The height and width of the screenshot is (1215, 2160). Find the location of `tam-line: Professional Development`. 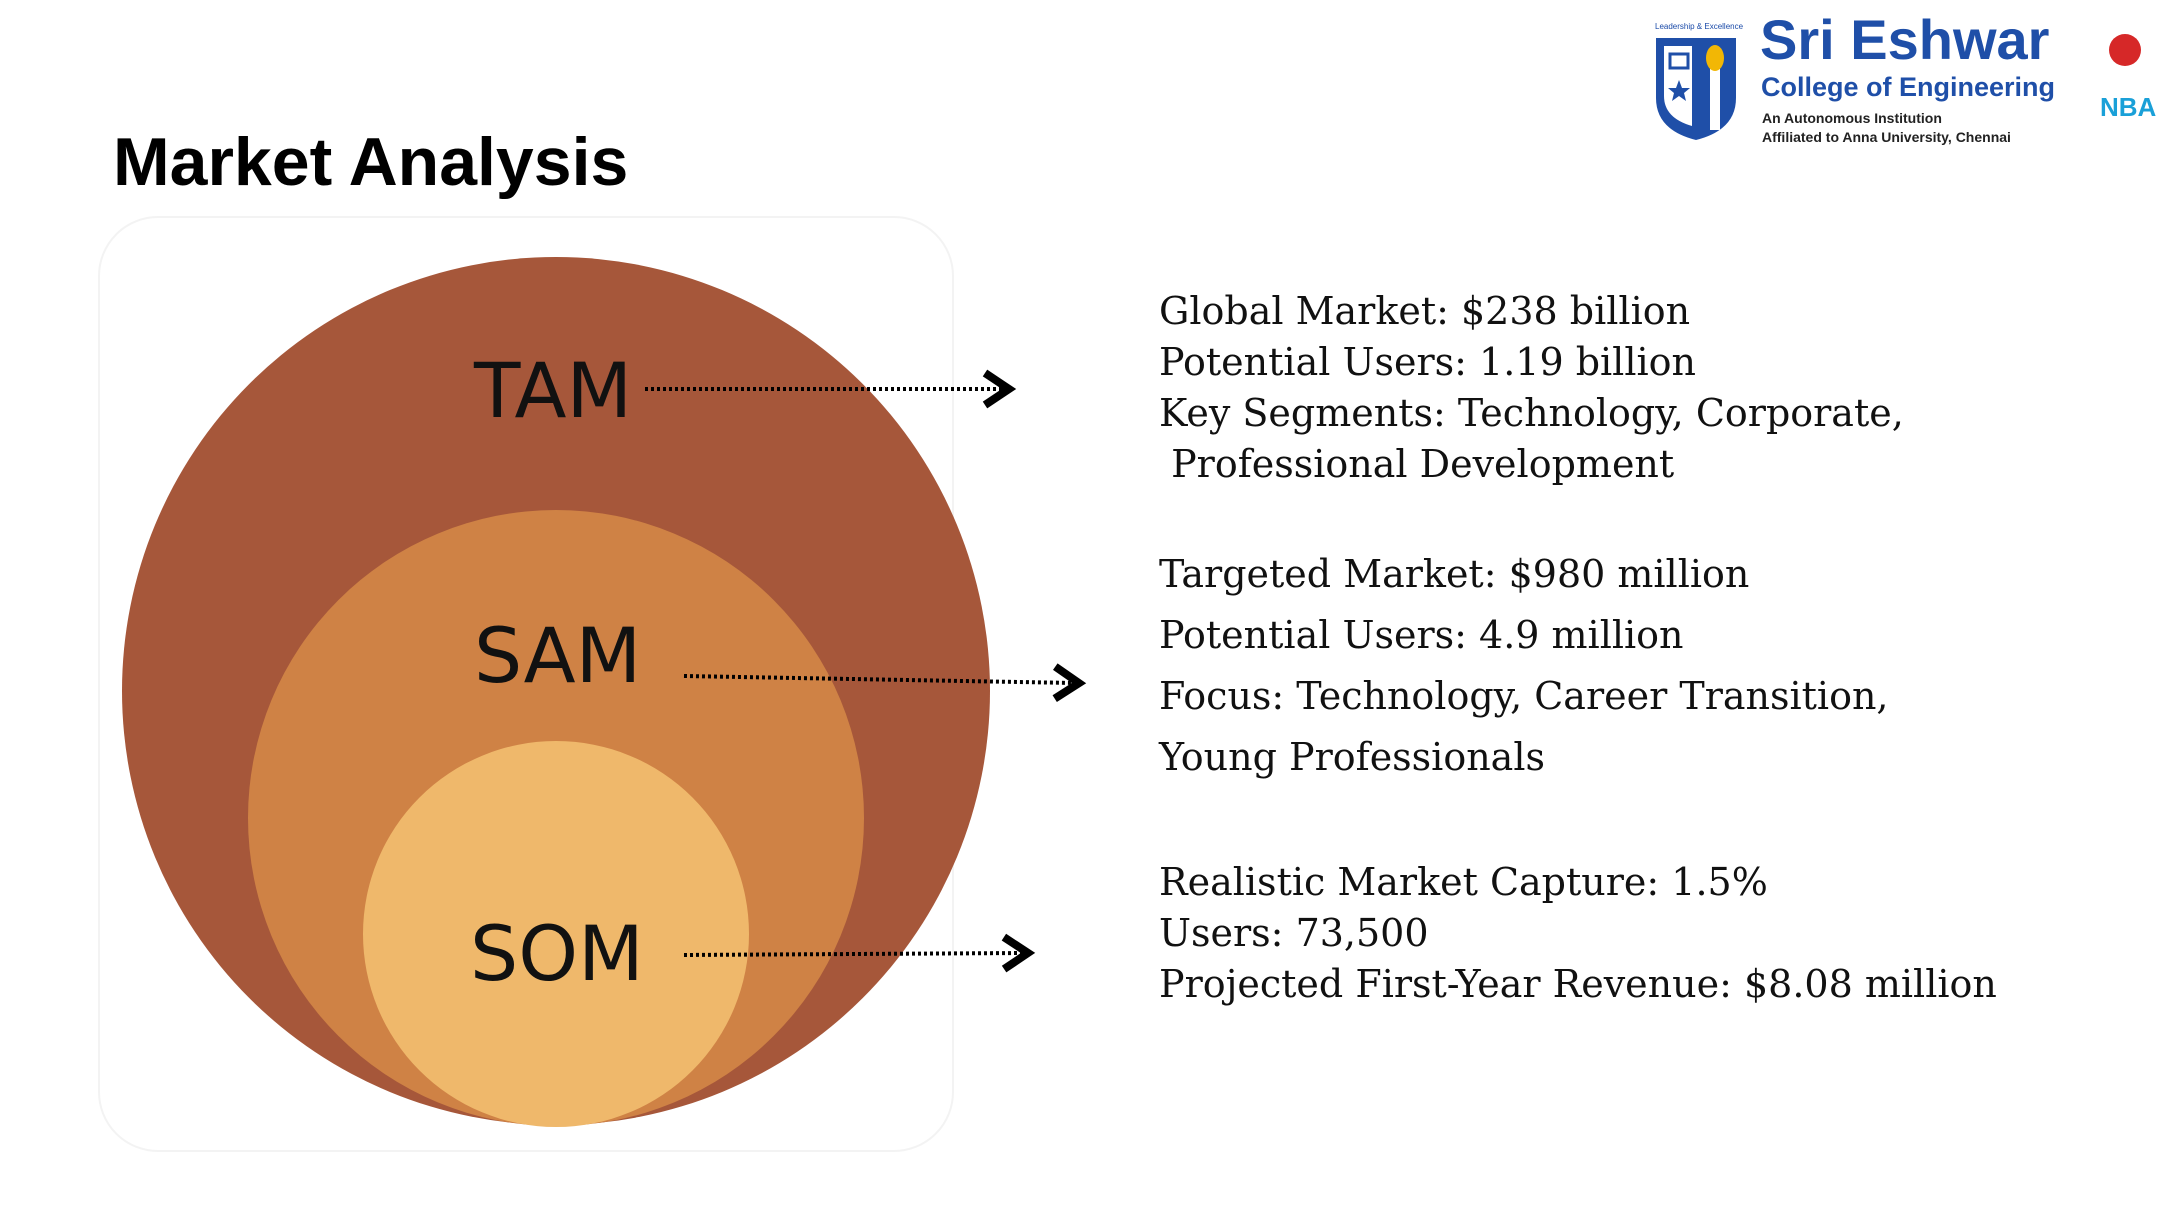

tam-line: Professional Development is located at coordinates (1417, 464).